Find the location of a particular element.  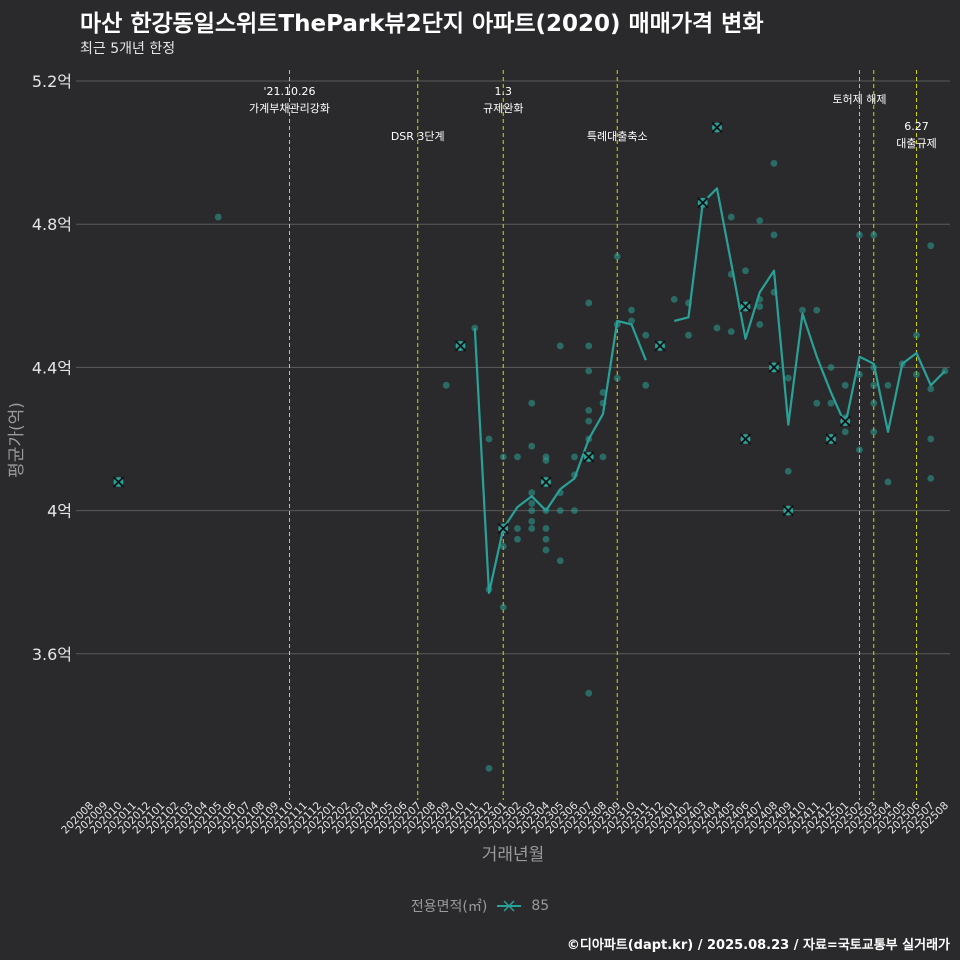

series-line-path is located at coordinates (810, 310).